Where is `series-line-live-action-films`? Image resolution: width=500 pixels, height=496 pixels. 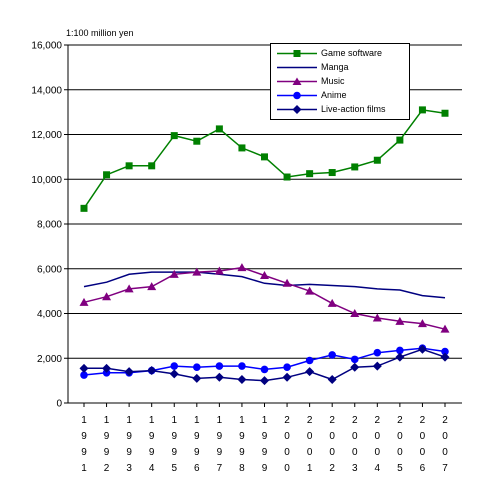 series-line-live-action-films is located at coordinates (265, 365).